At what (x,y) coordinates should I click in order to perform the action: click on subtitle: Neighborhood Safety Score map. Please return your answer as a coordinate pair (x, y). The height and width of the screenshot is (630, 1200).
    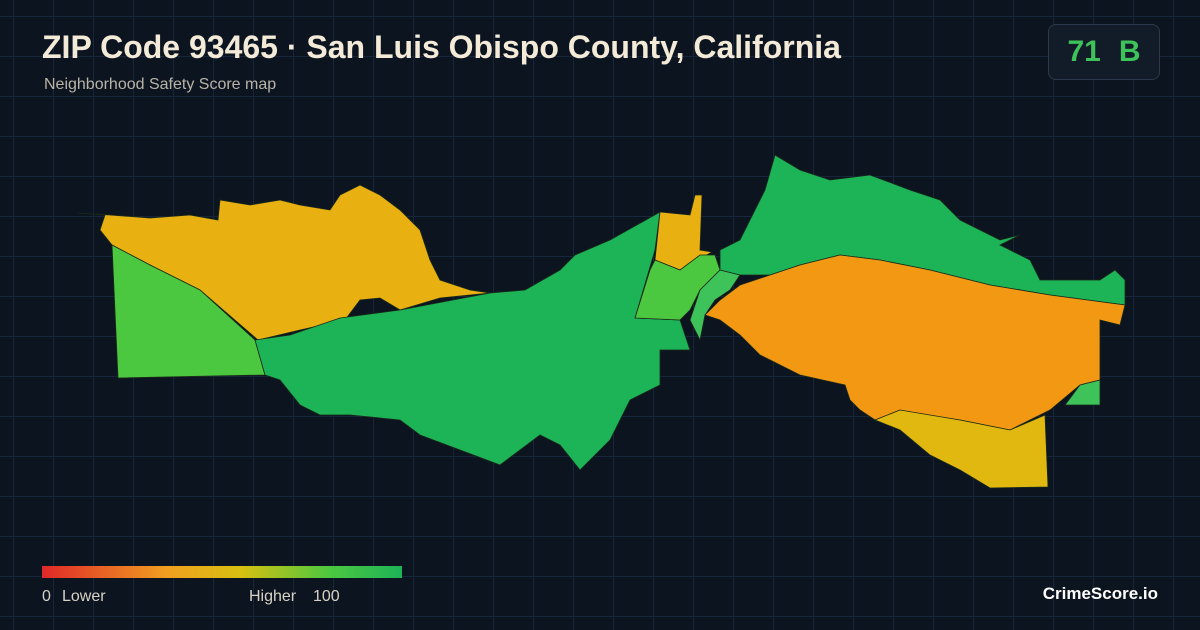
    Looking at the image, I should click on (160, 84).